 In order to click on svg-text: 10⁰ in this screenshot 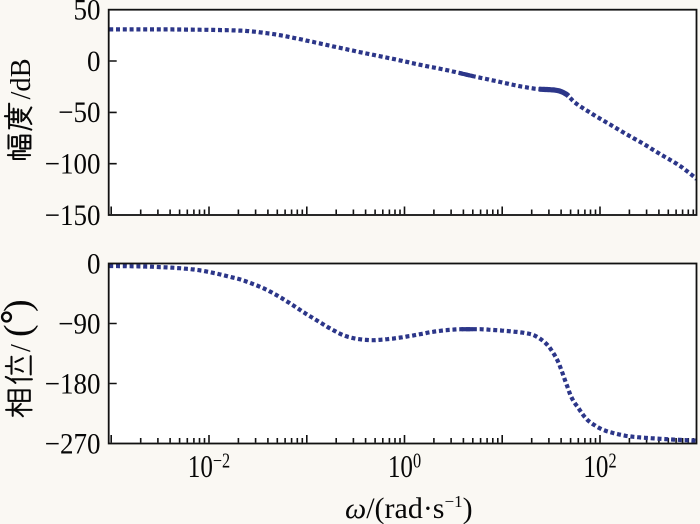, I will do `click(404, 467)`.